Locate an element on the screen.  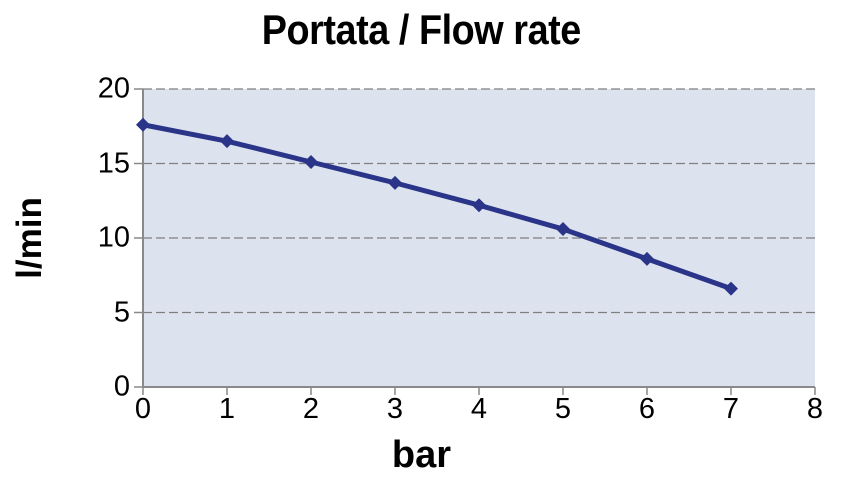
y-tick-label: 10 is located at coordinates (113, 237).